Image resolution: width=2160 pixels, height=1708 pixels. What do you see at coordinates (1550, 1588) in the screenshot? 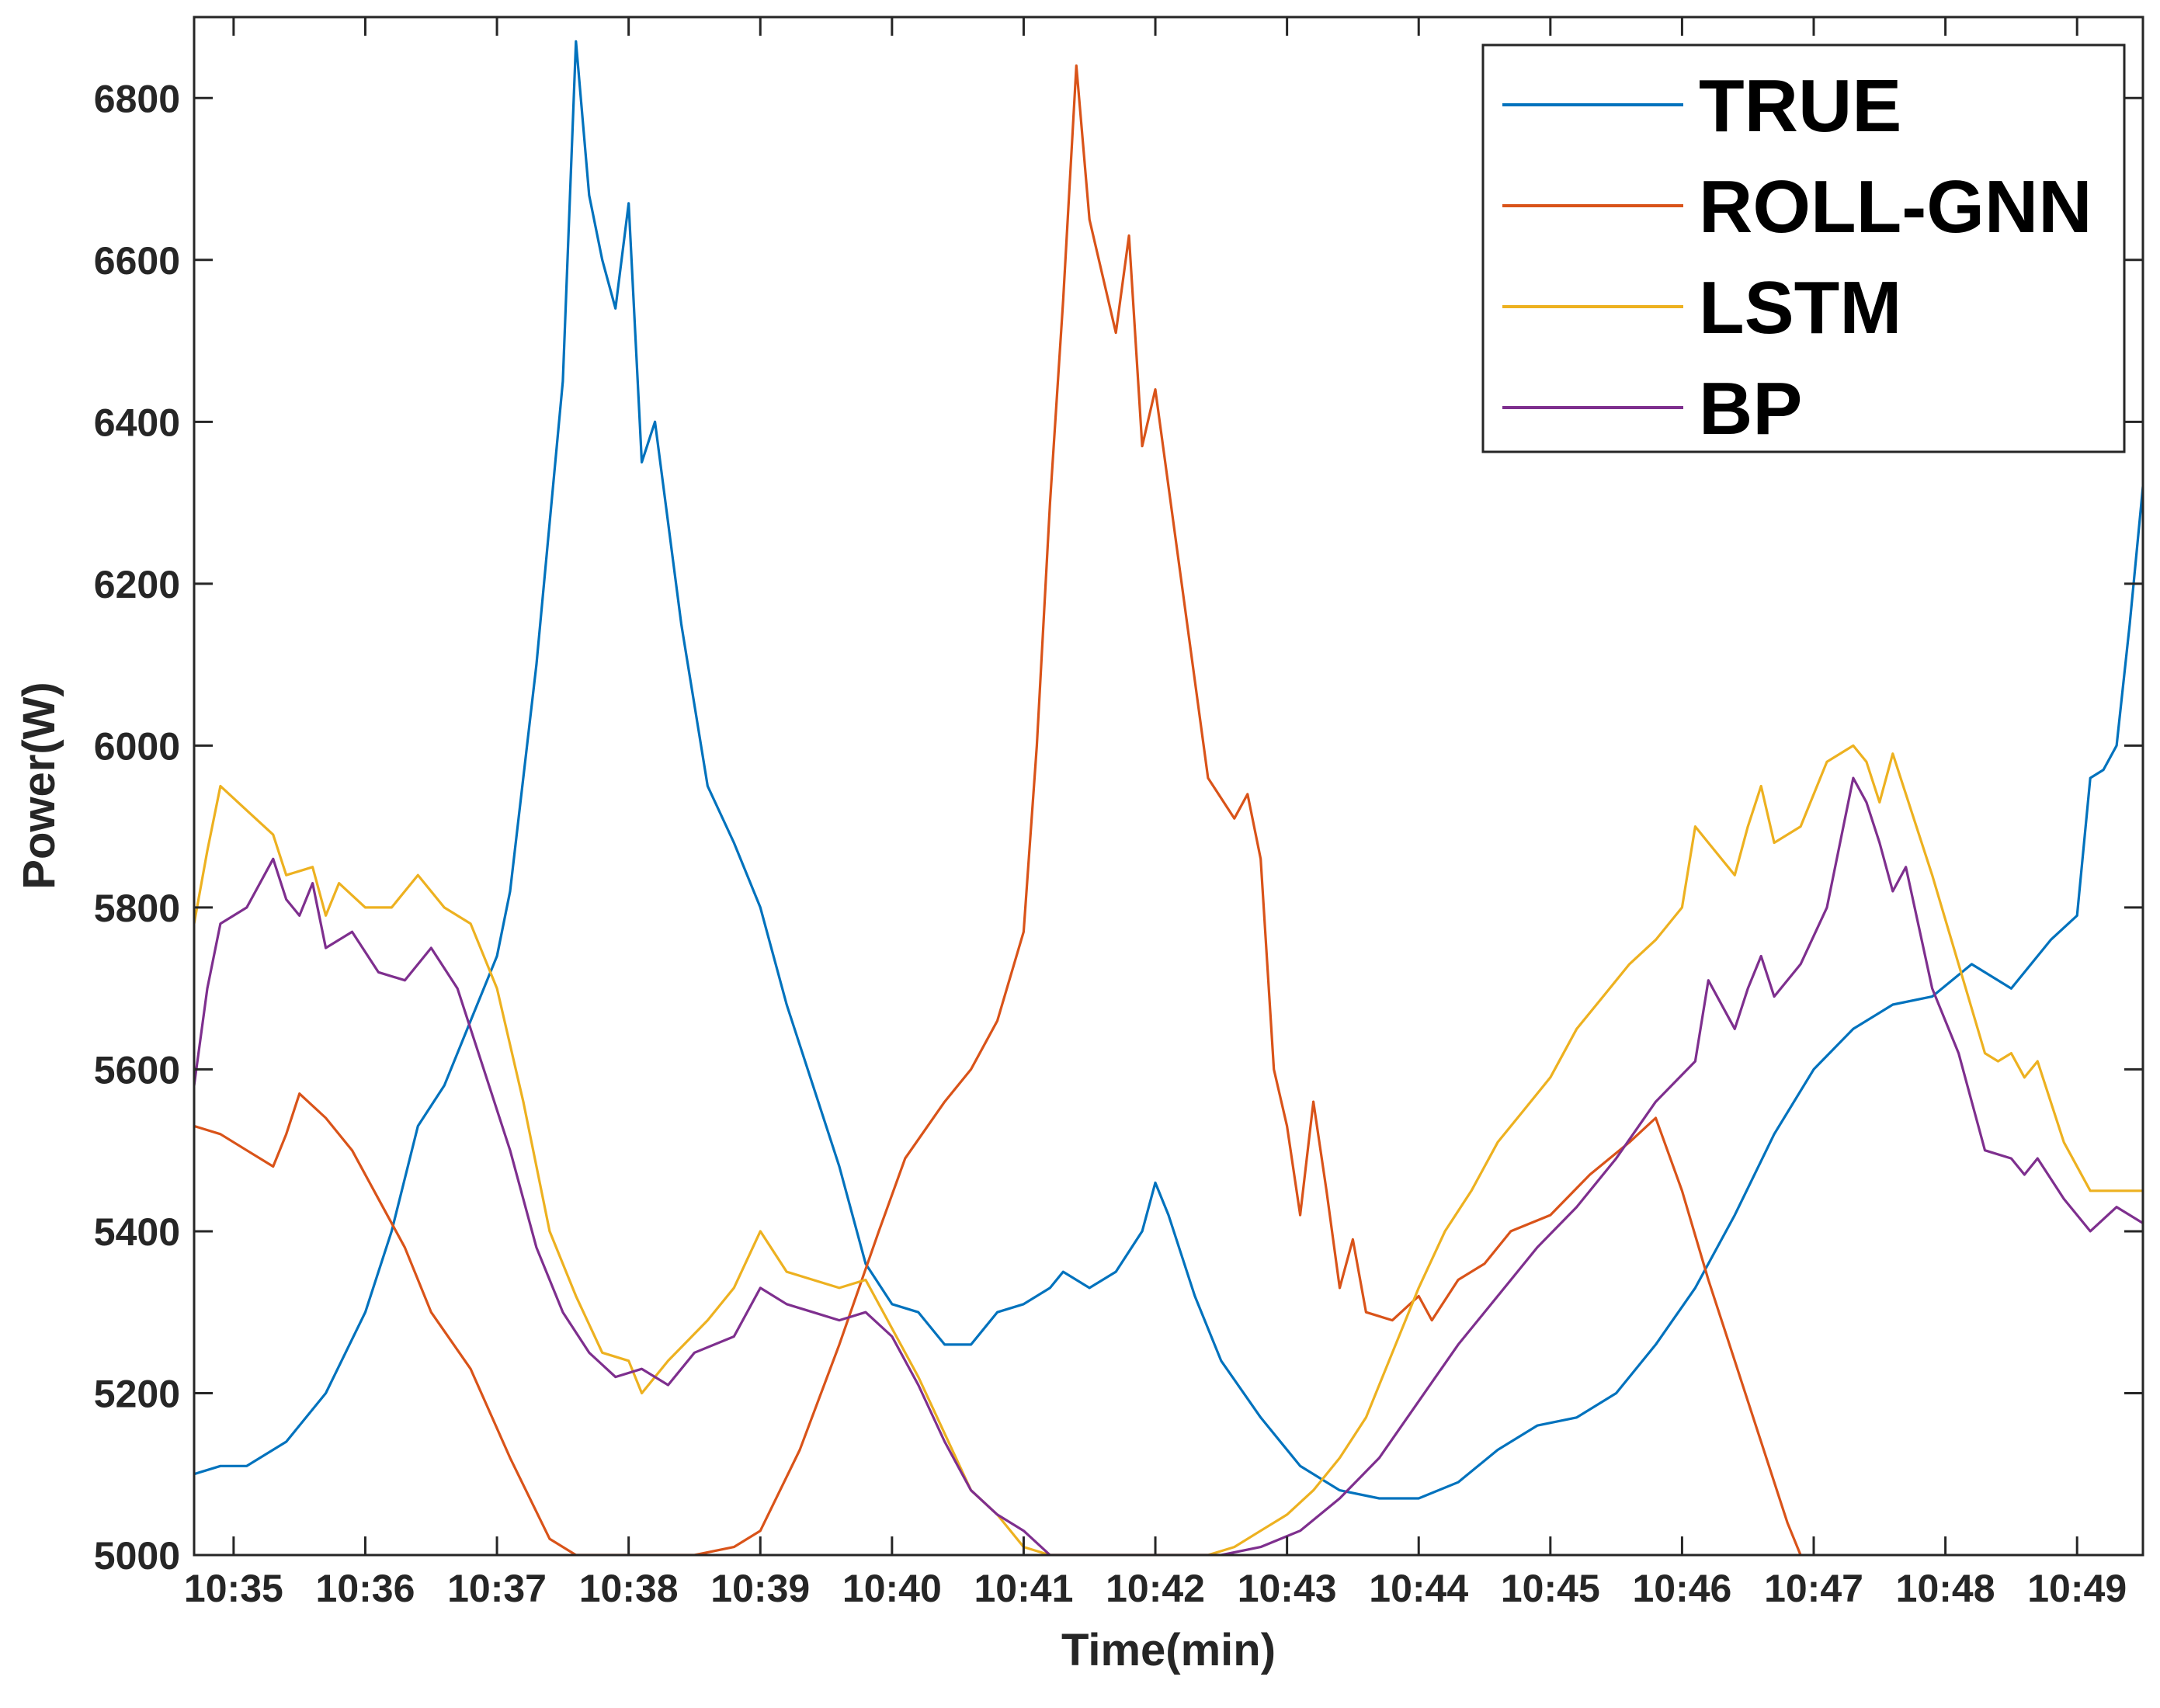
I see `x-tick-label: 10:45` at bounding box center [1550, 1588].